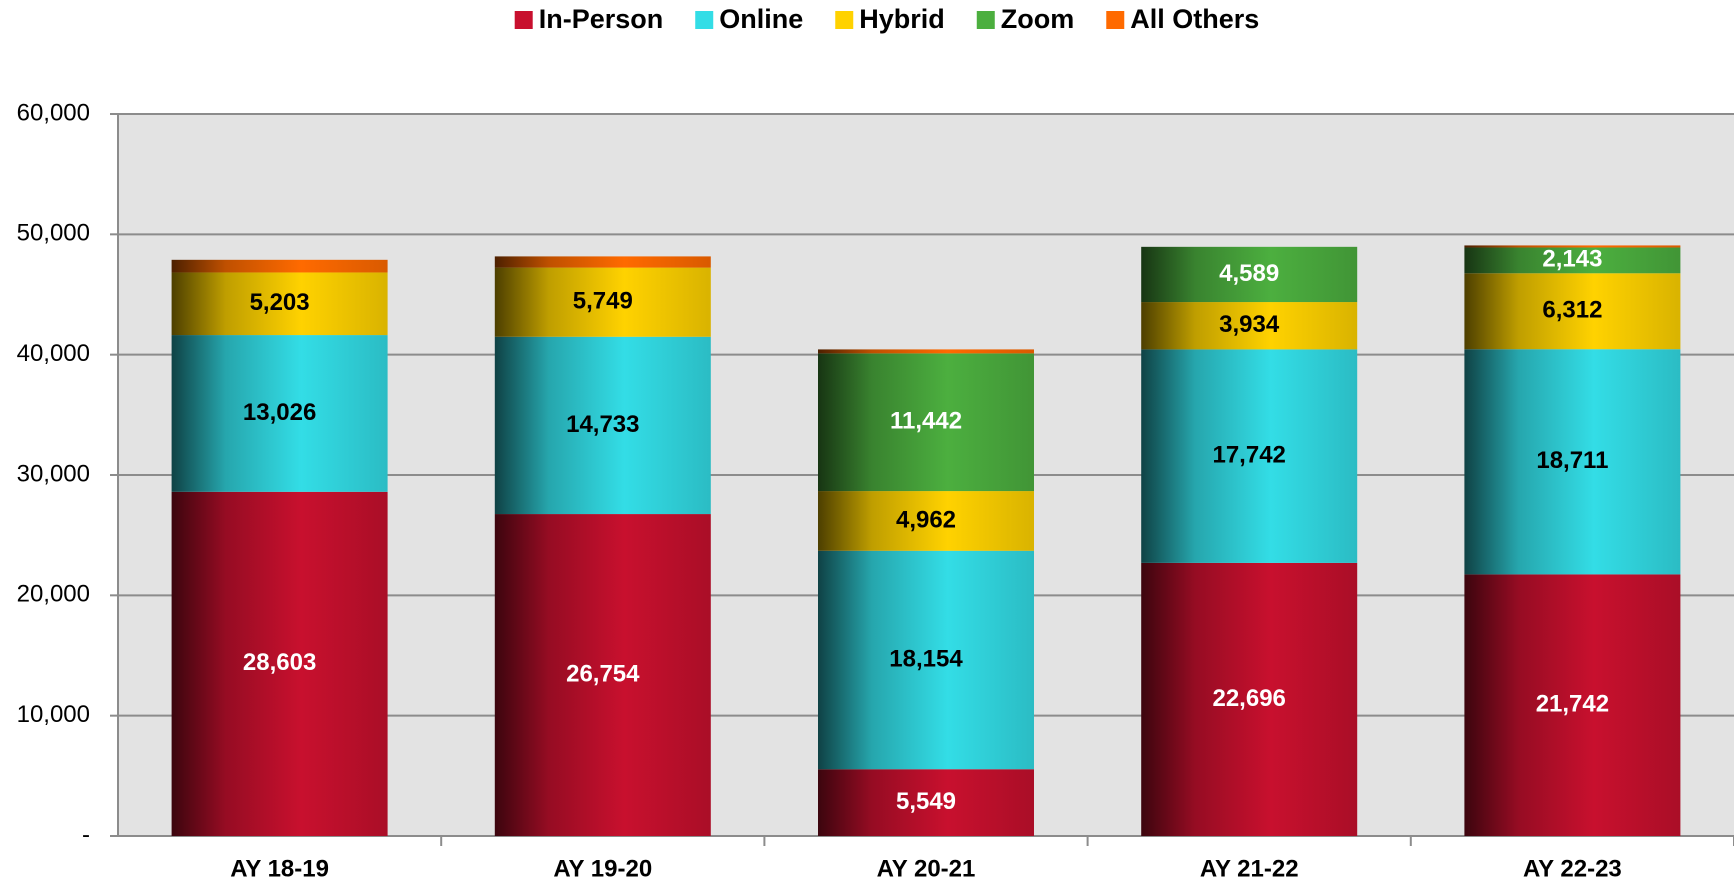  Describe the element at coordinates (1572, 868) in the screenshot. I see `x-tick-label: AY 22-23` at that location.